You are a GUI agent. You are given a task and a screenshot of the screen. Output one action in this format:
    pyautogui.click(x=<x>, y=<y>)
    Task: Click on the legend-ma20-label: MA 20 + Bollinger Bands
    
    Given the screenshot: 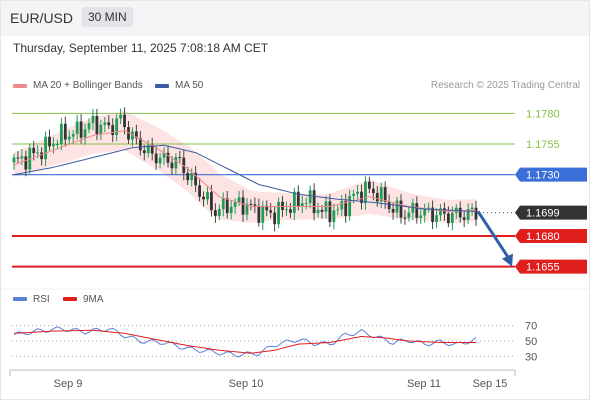 What is the action you would take?
    pyautogui.click(x=88, y=85)
    